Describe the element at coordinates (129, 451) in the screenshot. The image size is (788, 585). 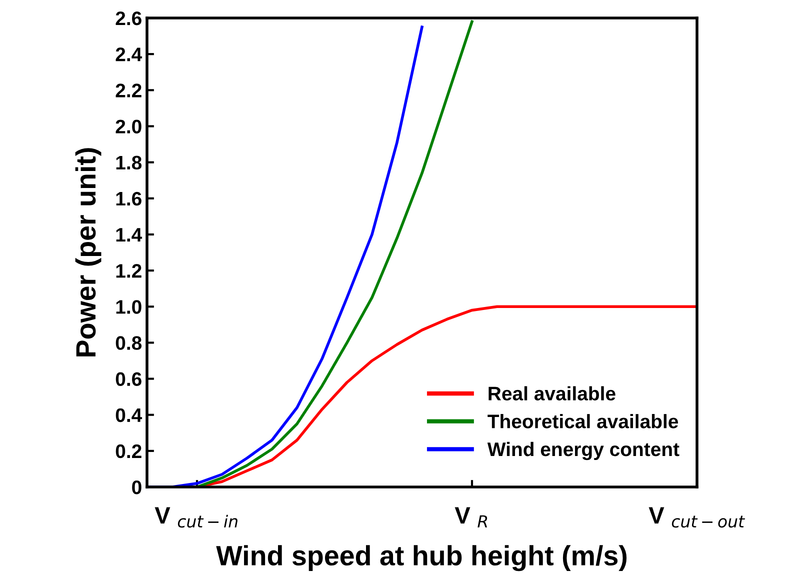
I see `y-tick-label: 0.2` at that location.